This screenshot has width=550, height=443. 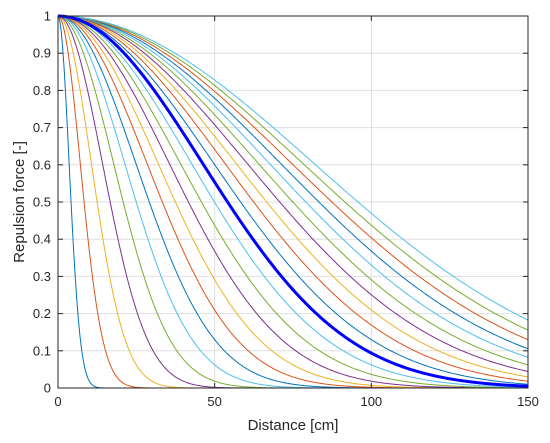 I want to click on y-tick-label: 0.9, so click(x=42, y=53).